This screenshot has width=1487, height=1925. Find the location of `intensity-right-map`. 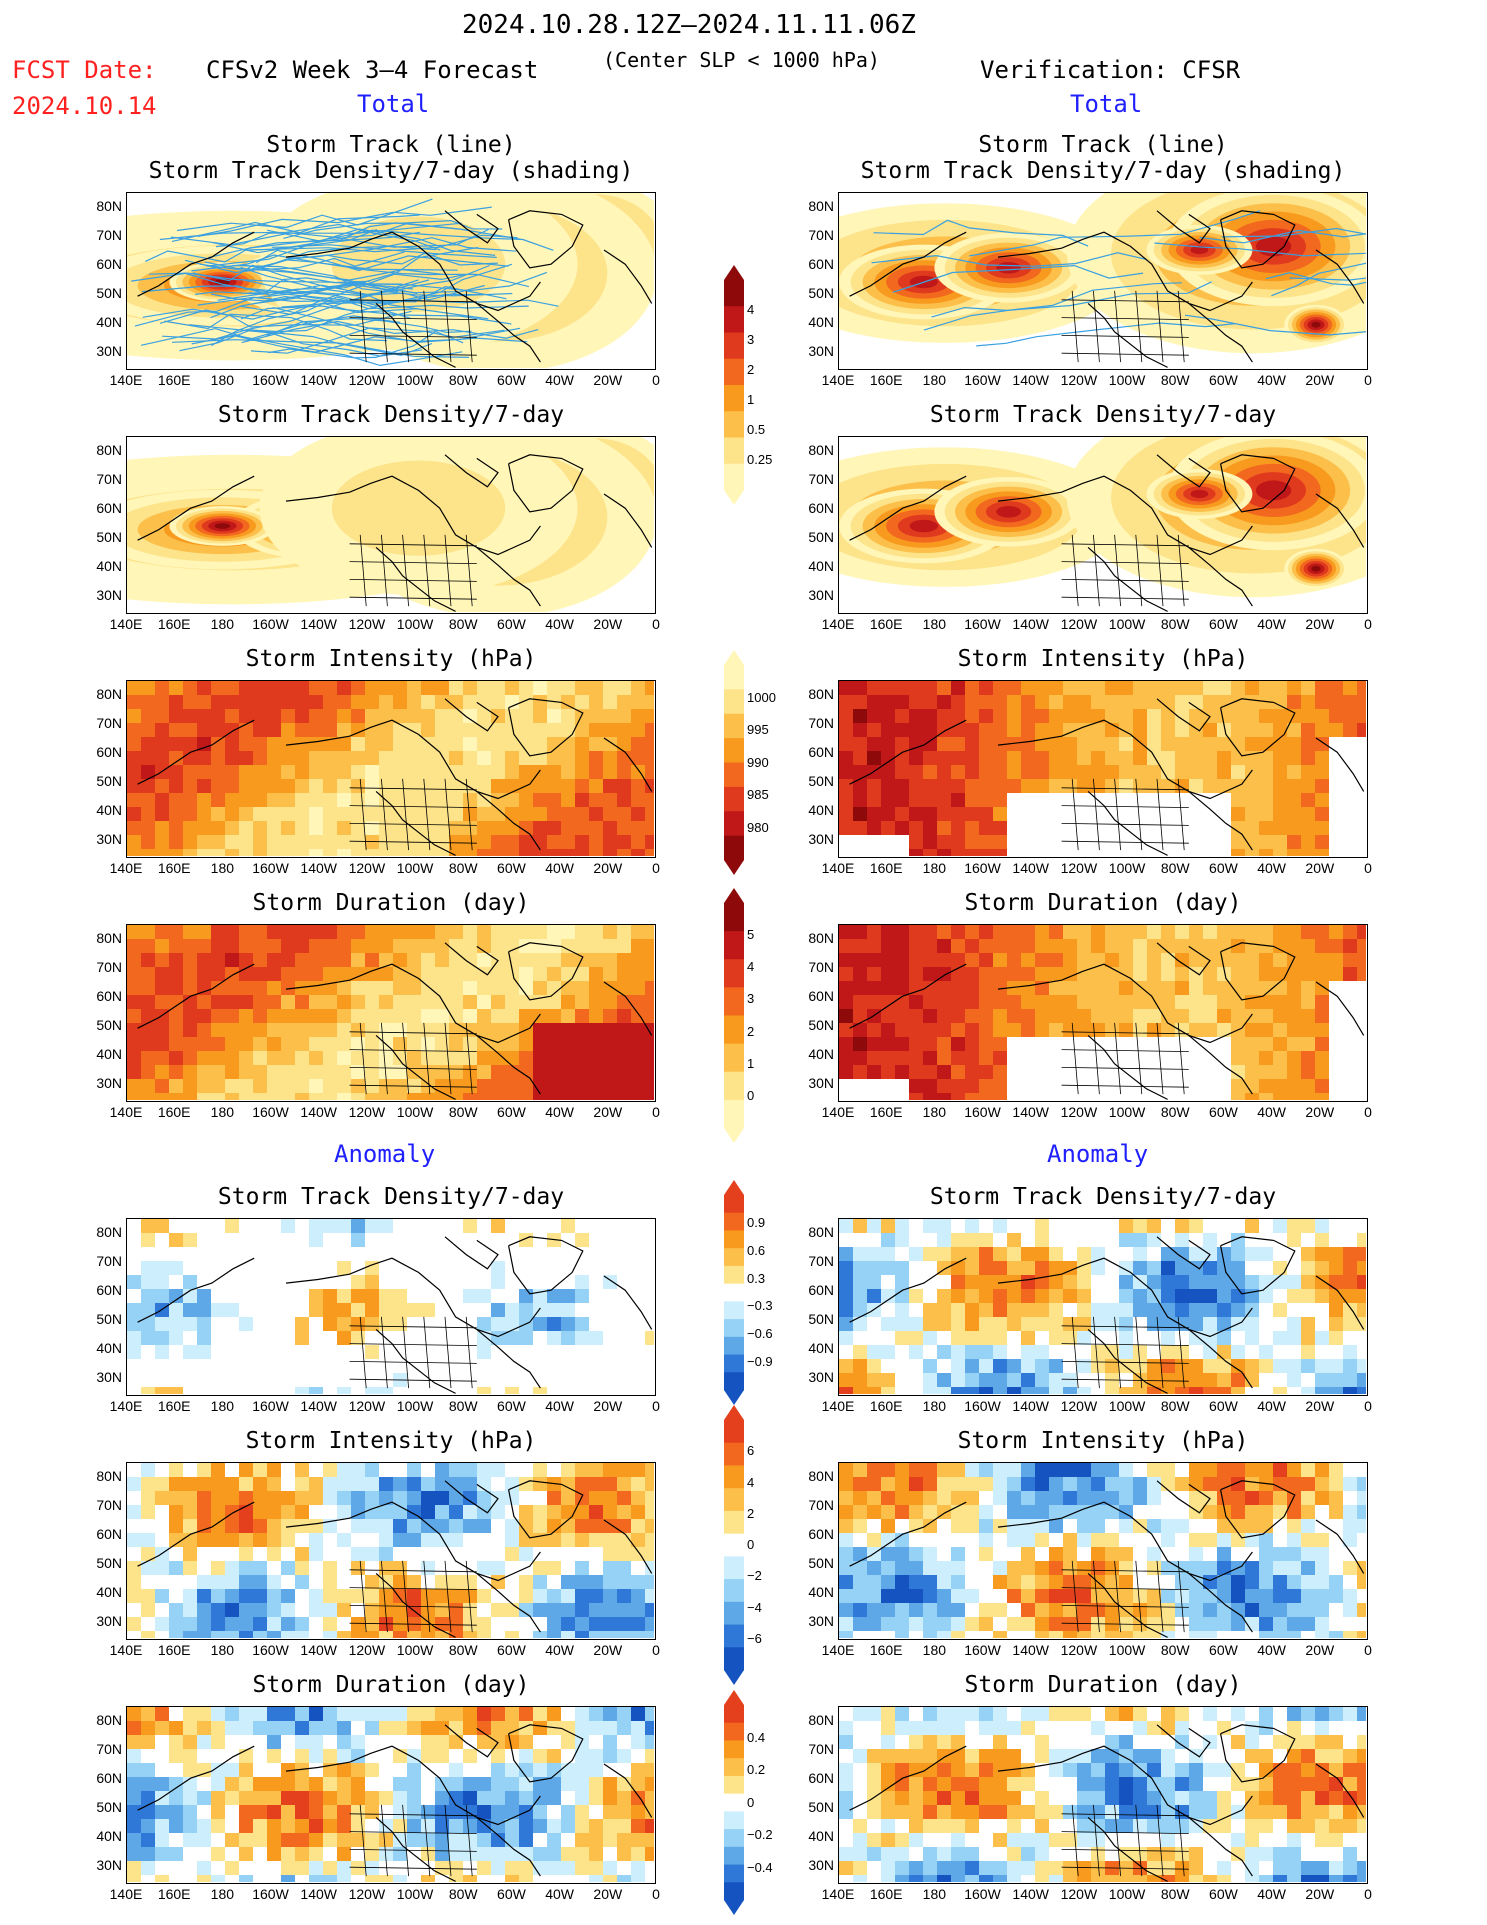

intensity-right-map is located at coordinates (1104, 771).